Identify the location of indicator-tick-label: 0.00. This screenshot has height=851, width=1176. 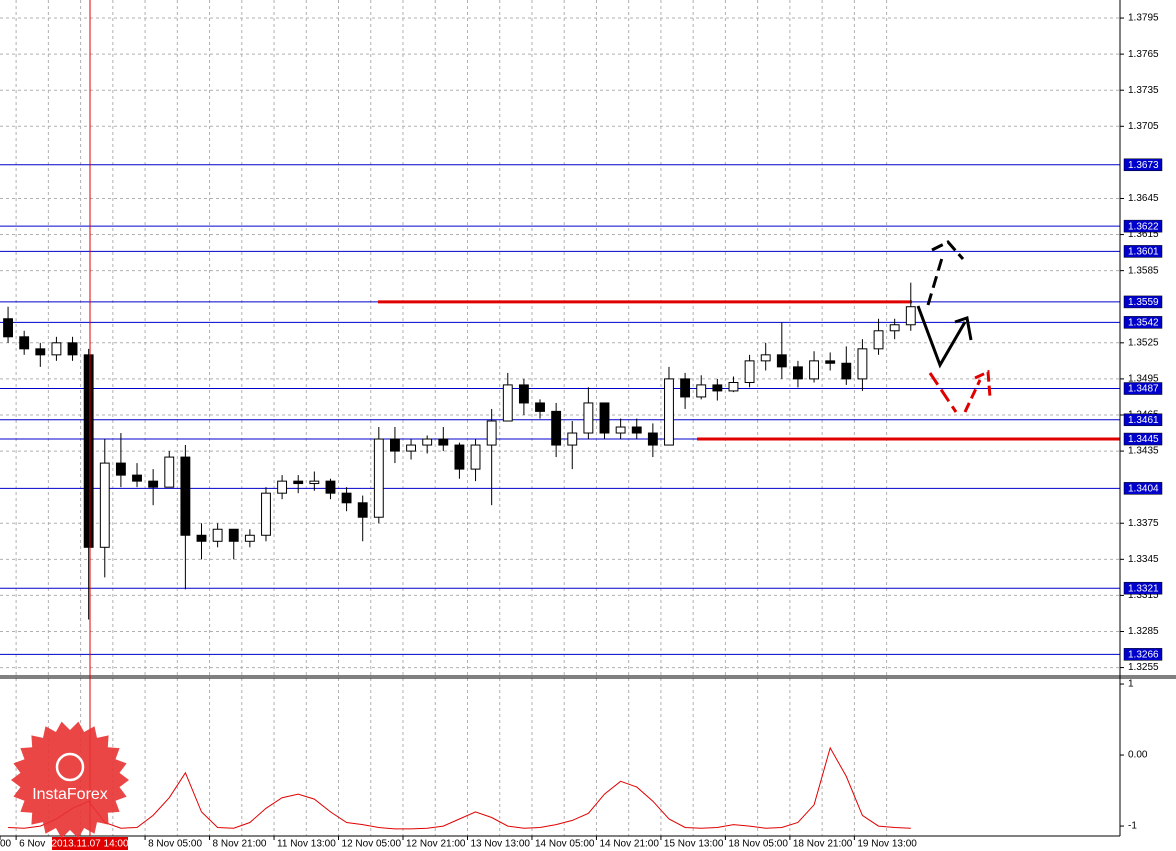
(1138, 755).